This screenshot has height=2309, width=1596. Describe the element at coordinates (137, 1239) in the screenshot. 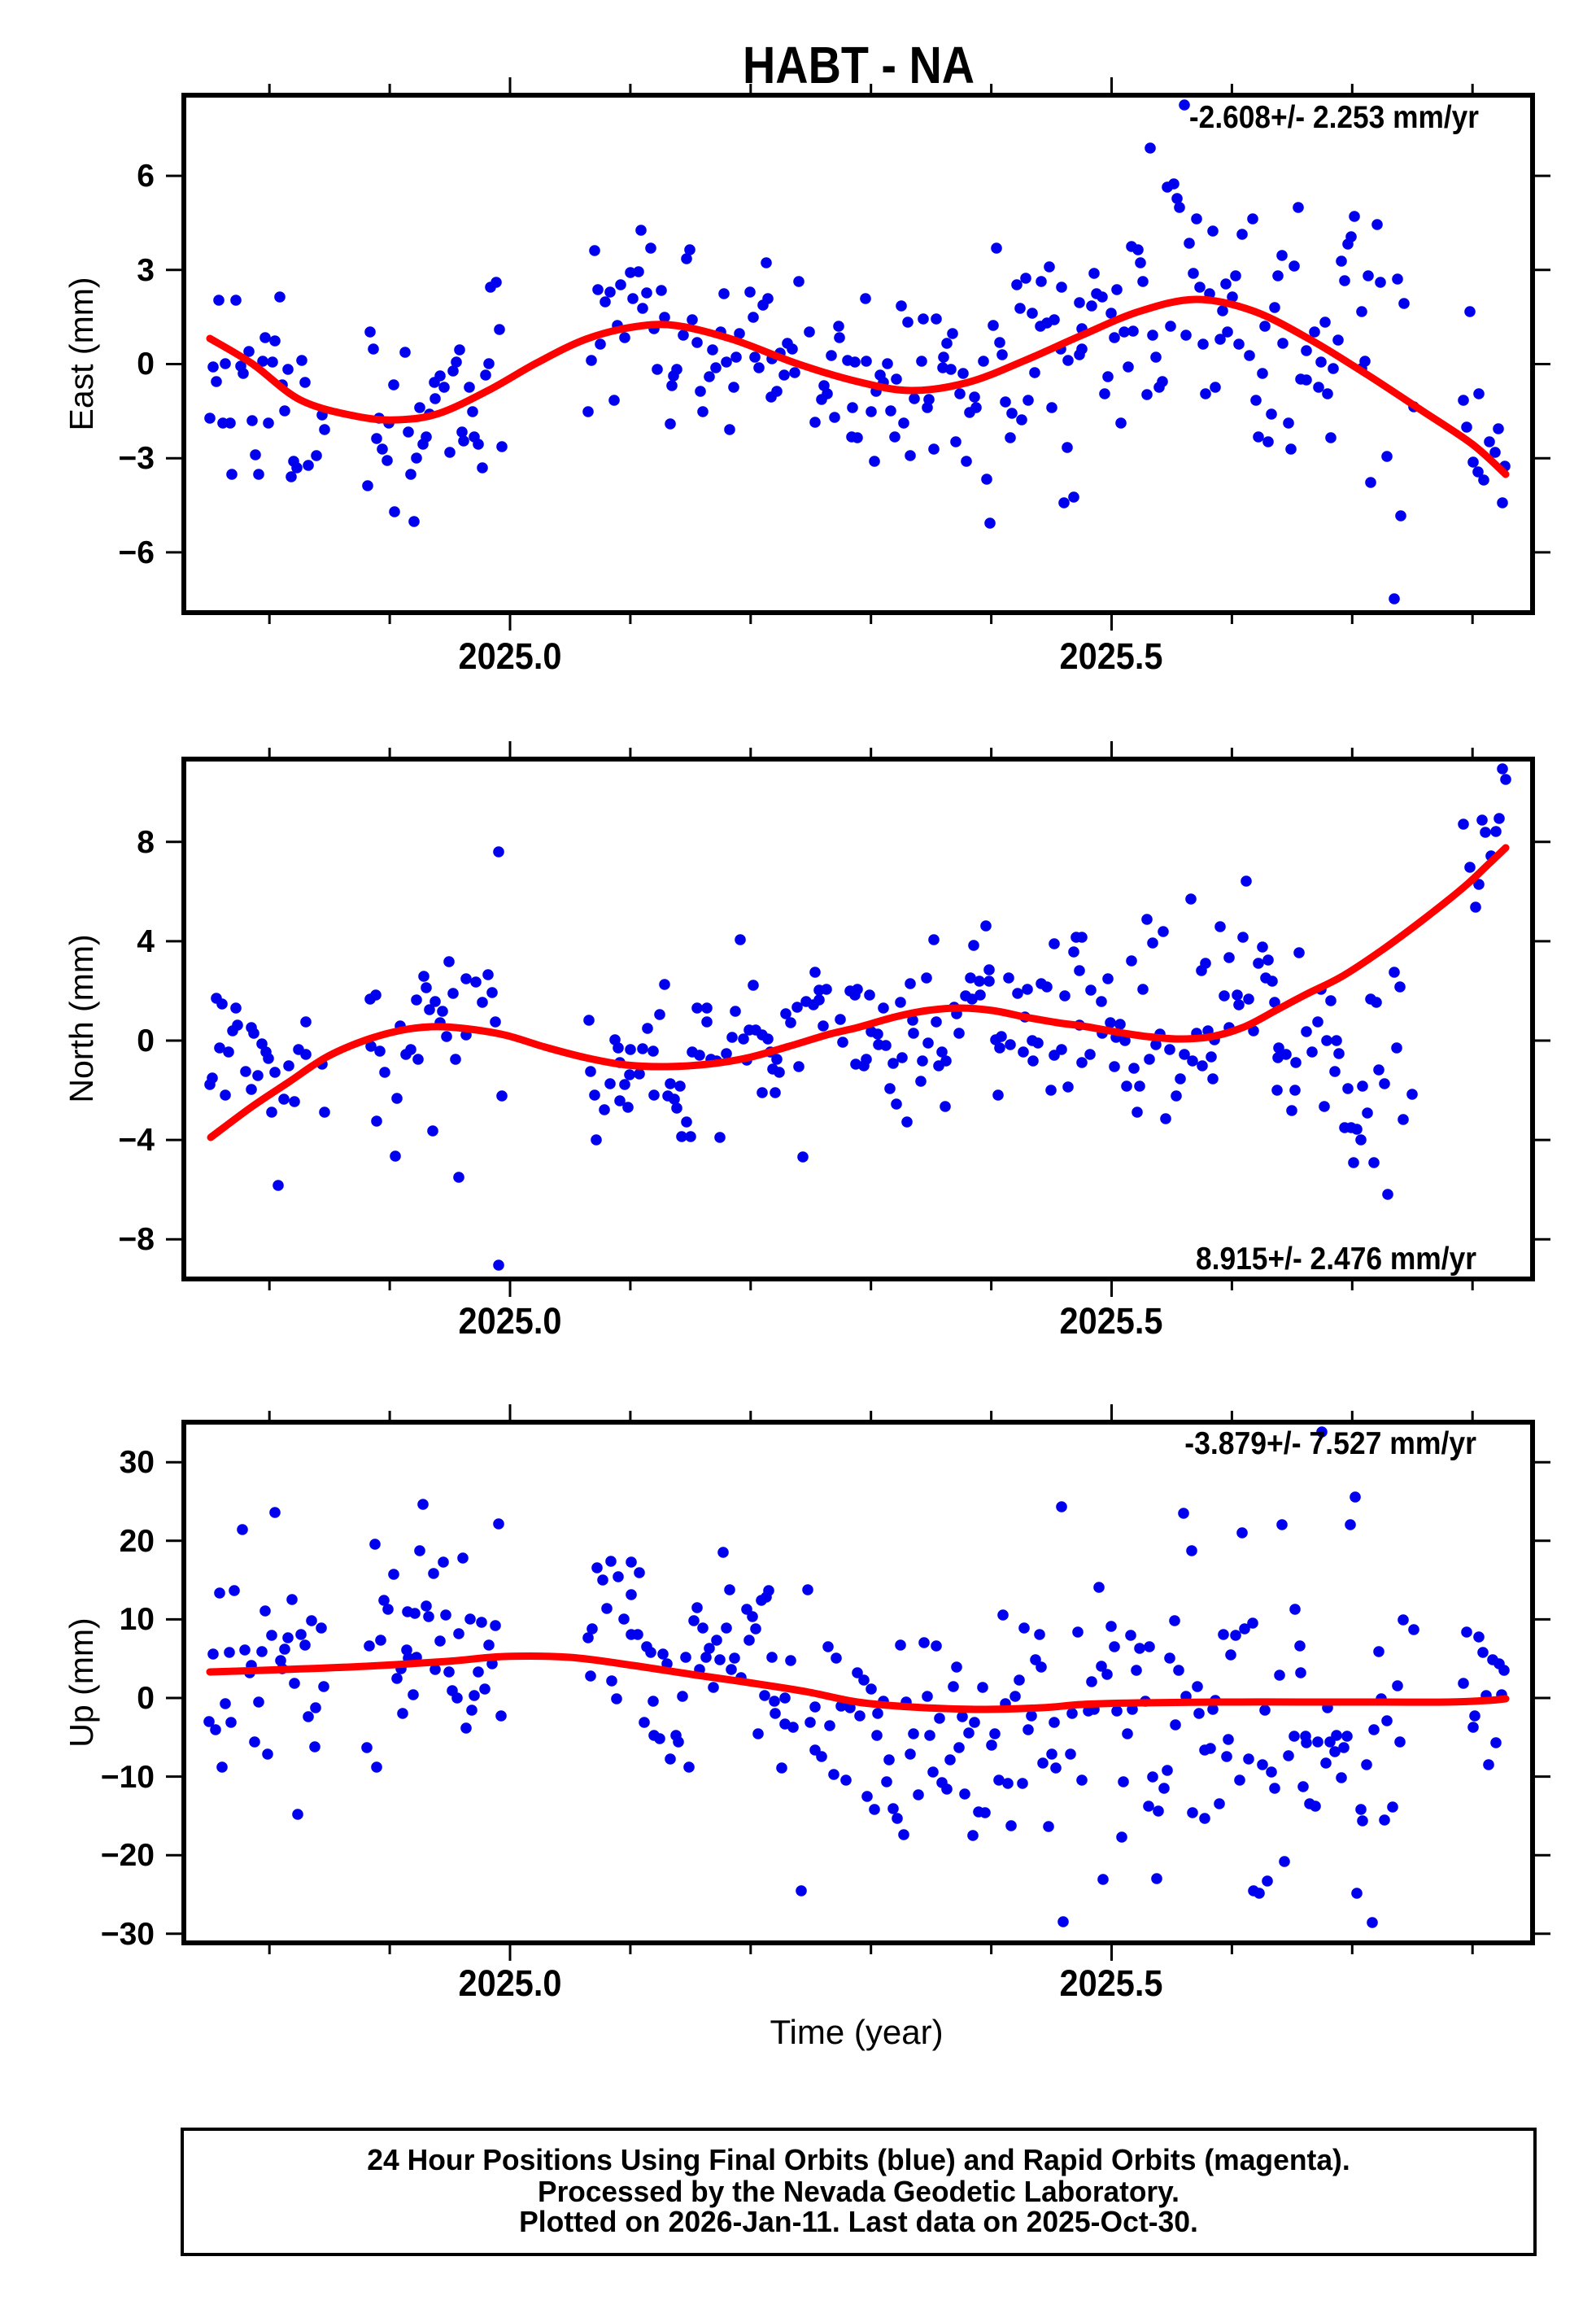

I see `svg-text: −8` at that location.